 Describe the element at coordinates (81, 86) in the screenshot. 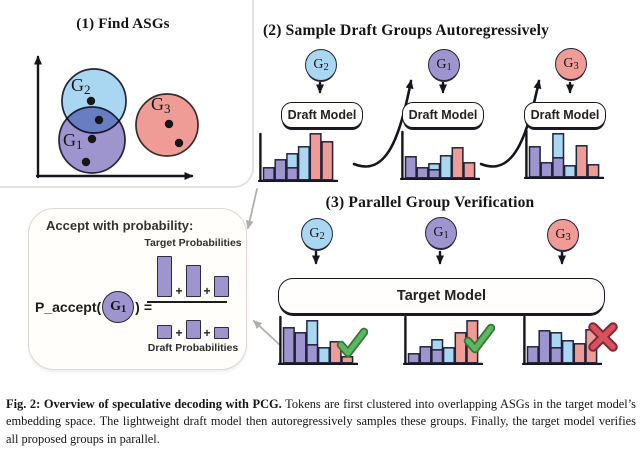

I see `cluster-label-g2: G2` at that location.